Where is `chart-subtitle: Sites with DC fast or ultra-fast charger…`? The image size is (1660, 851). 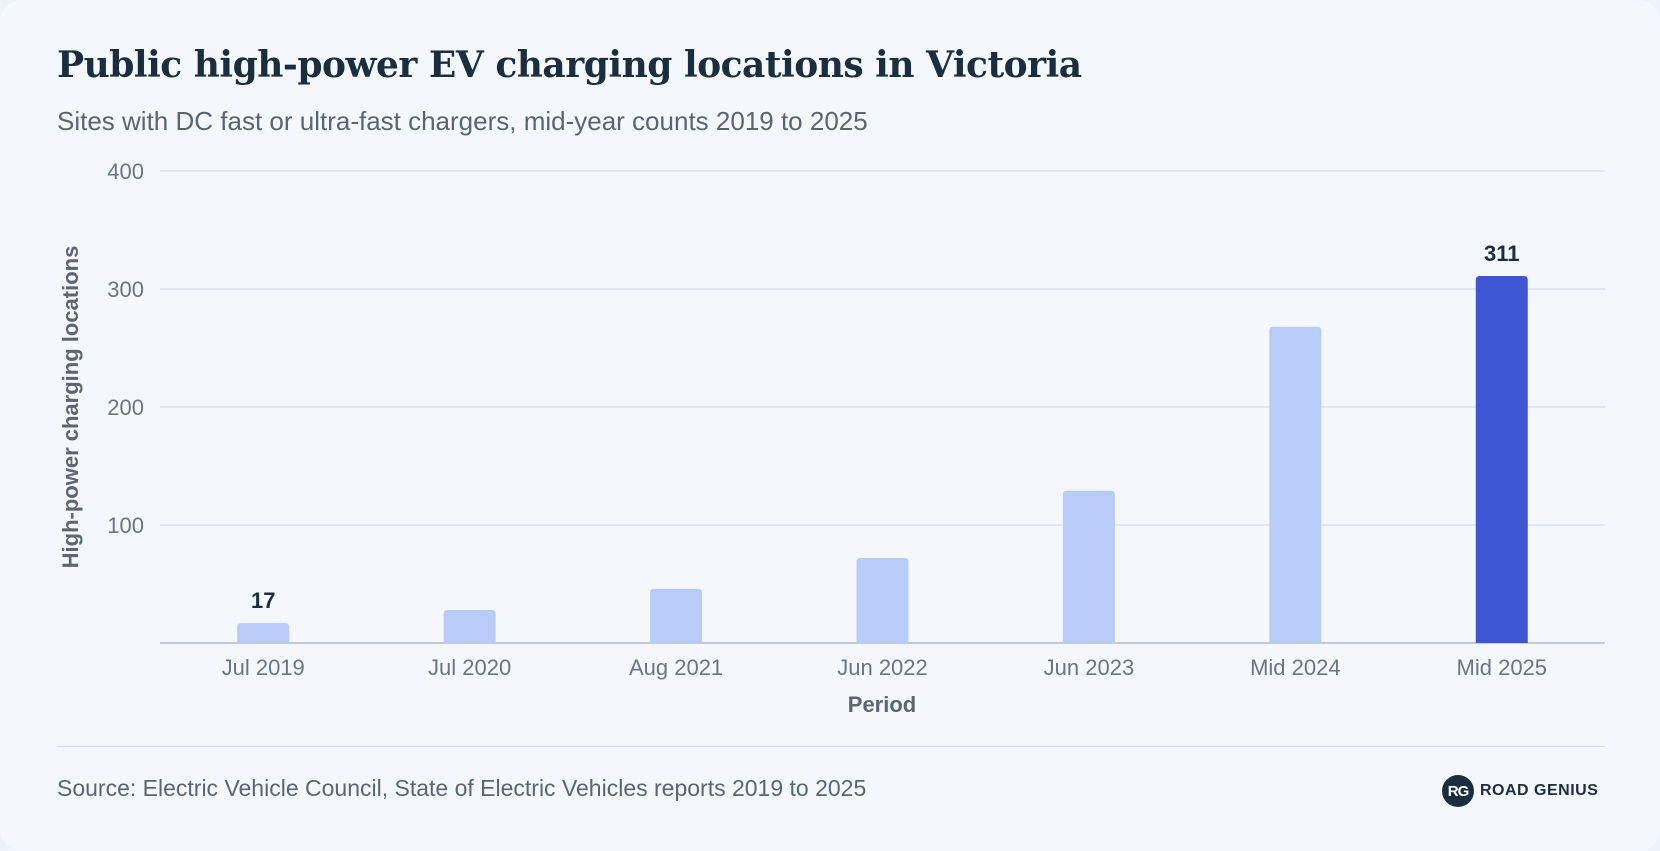
chart-subtitle: Sites with DC fast or ultra-fast charger… is located at coordinates (462, 121).